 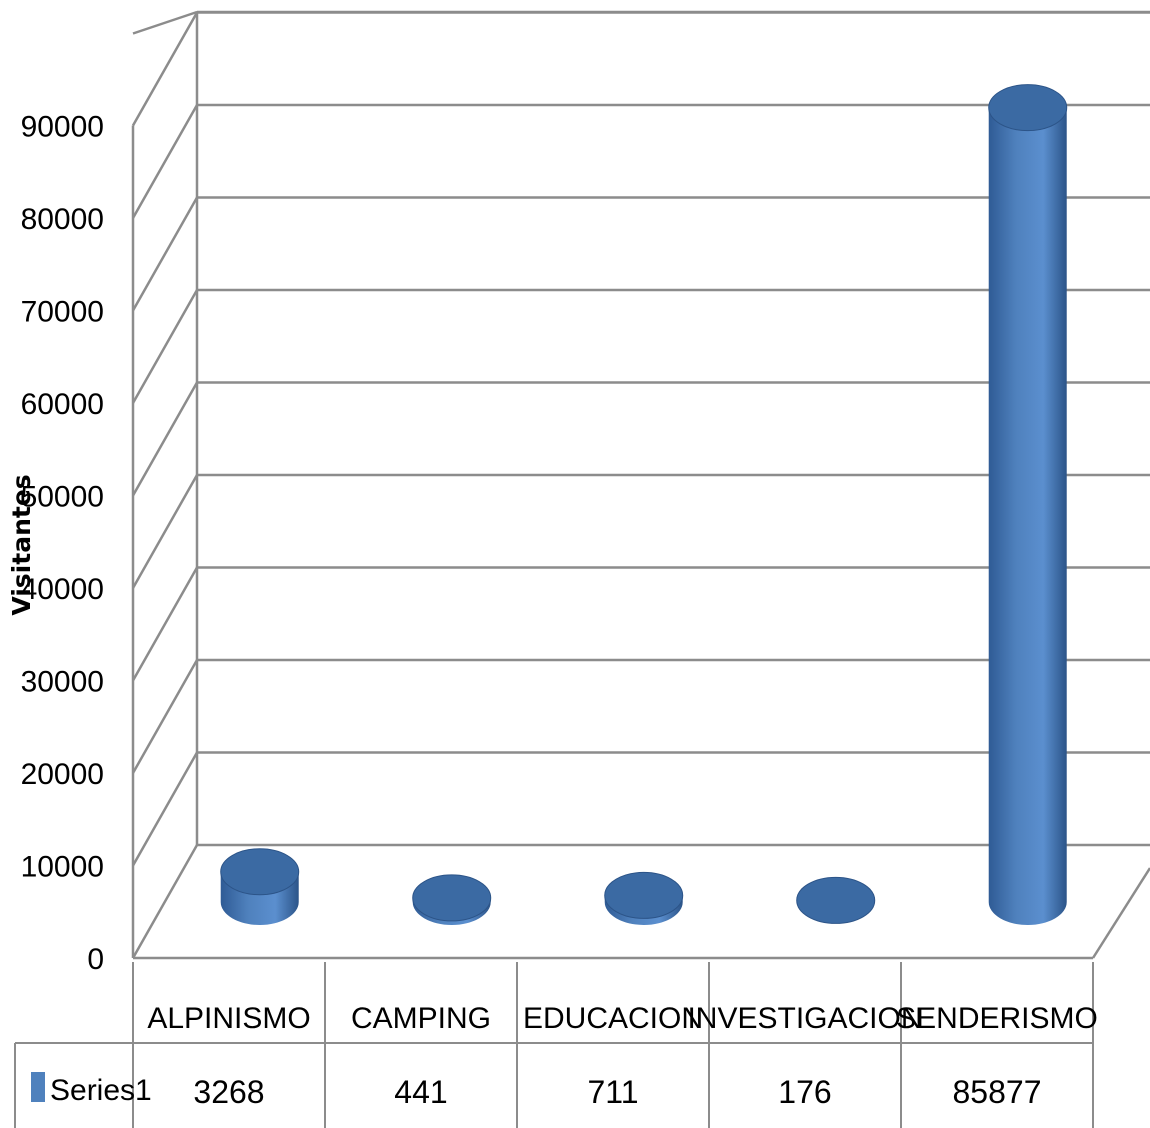 What do you see at coordinates (804, 1018) in the screenshot?
I see `category-label: INVESTIGACION` at bounding box center [804, 1018].